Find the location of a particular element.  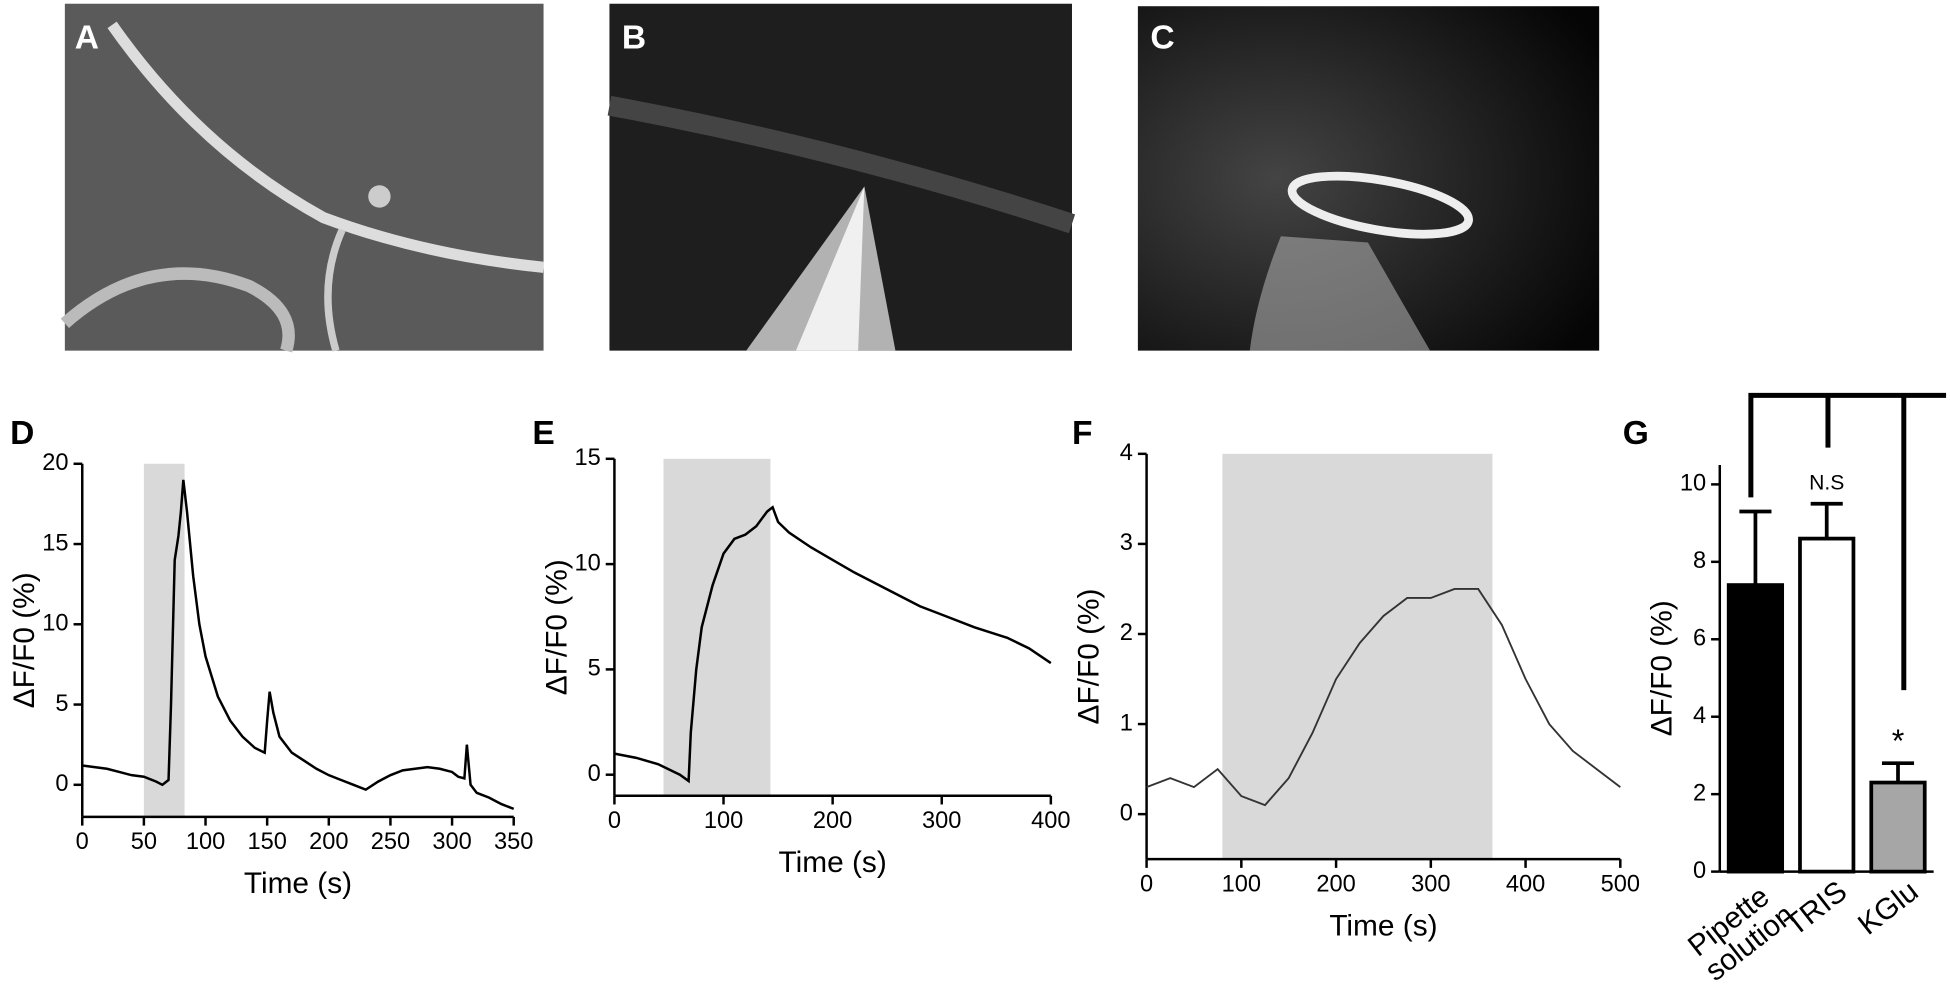

x-tick-label: 50 is located at coordinates (144, 842).